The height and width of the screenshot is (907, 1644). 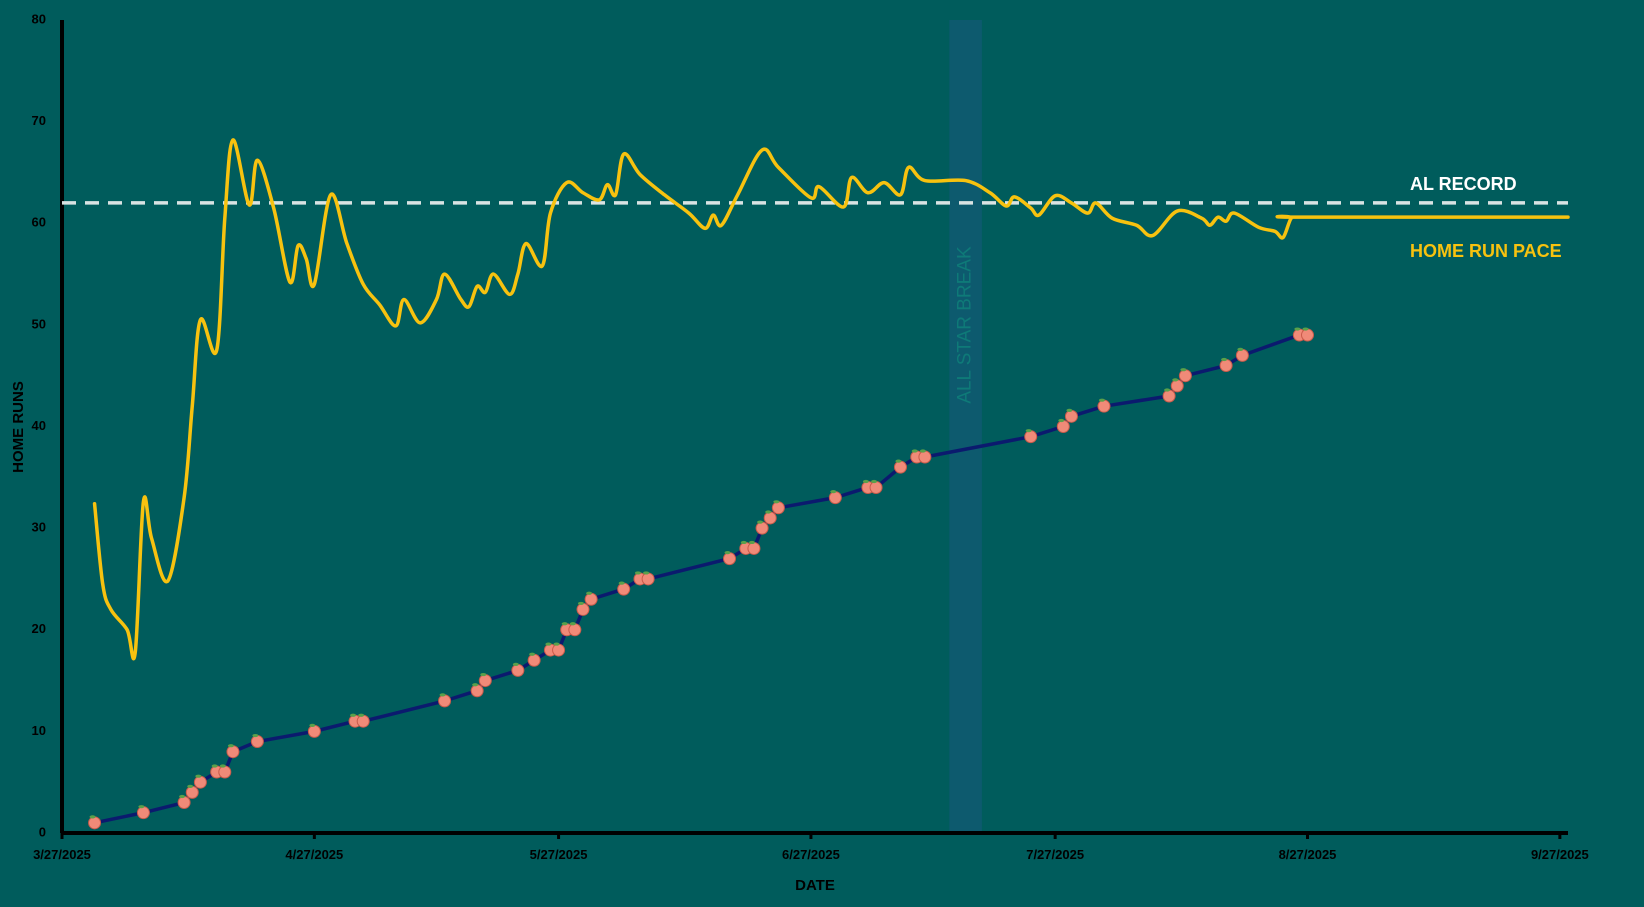 What do you see at coordinates (811, 854) in the screenshot?
I see `x-tick-label: 6/27/2025` at bounding box center [811, 854].